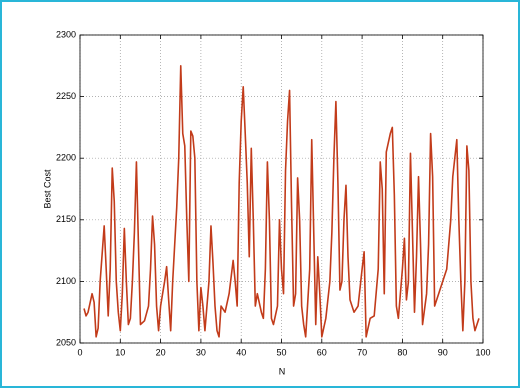  I want to click on y-tick-label: 2250, so click(66, 96).